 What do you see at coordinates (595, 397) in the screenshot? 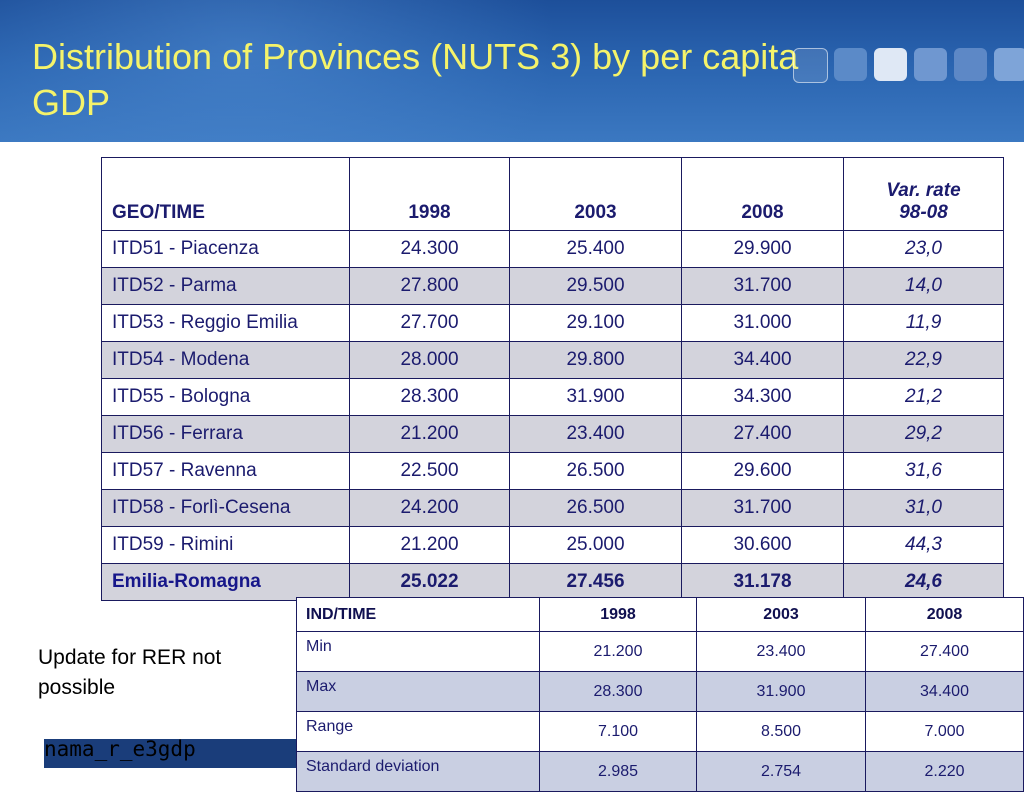
I see `value-2003-cell: 31.900` at bounding box center [595, 397].